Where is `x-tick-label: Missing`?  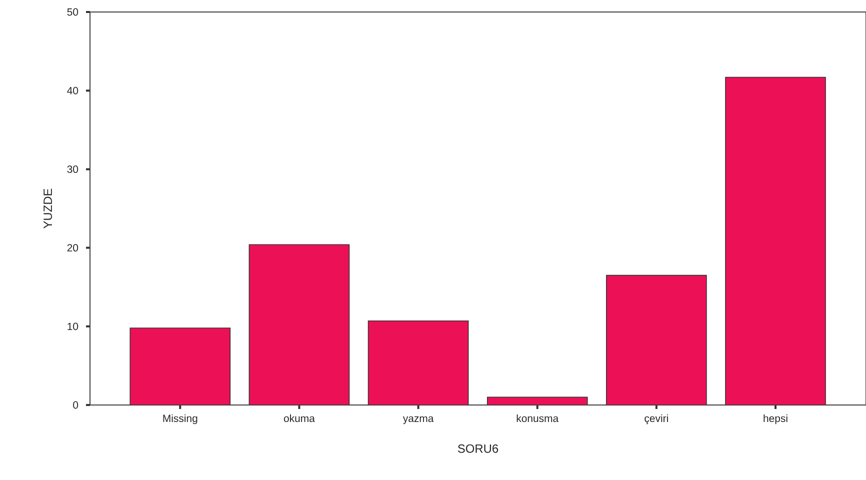
x-tick-label: Missing is located at coordinates (180, 419).